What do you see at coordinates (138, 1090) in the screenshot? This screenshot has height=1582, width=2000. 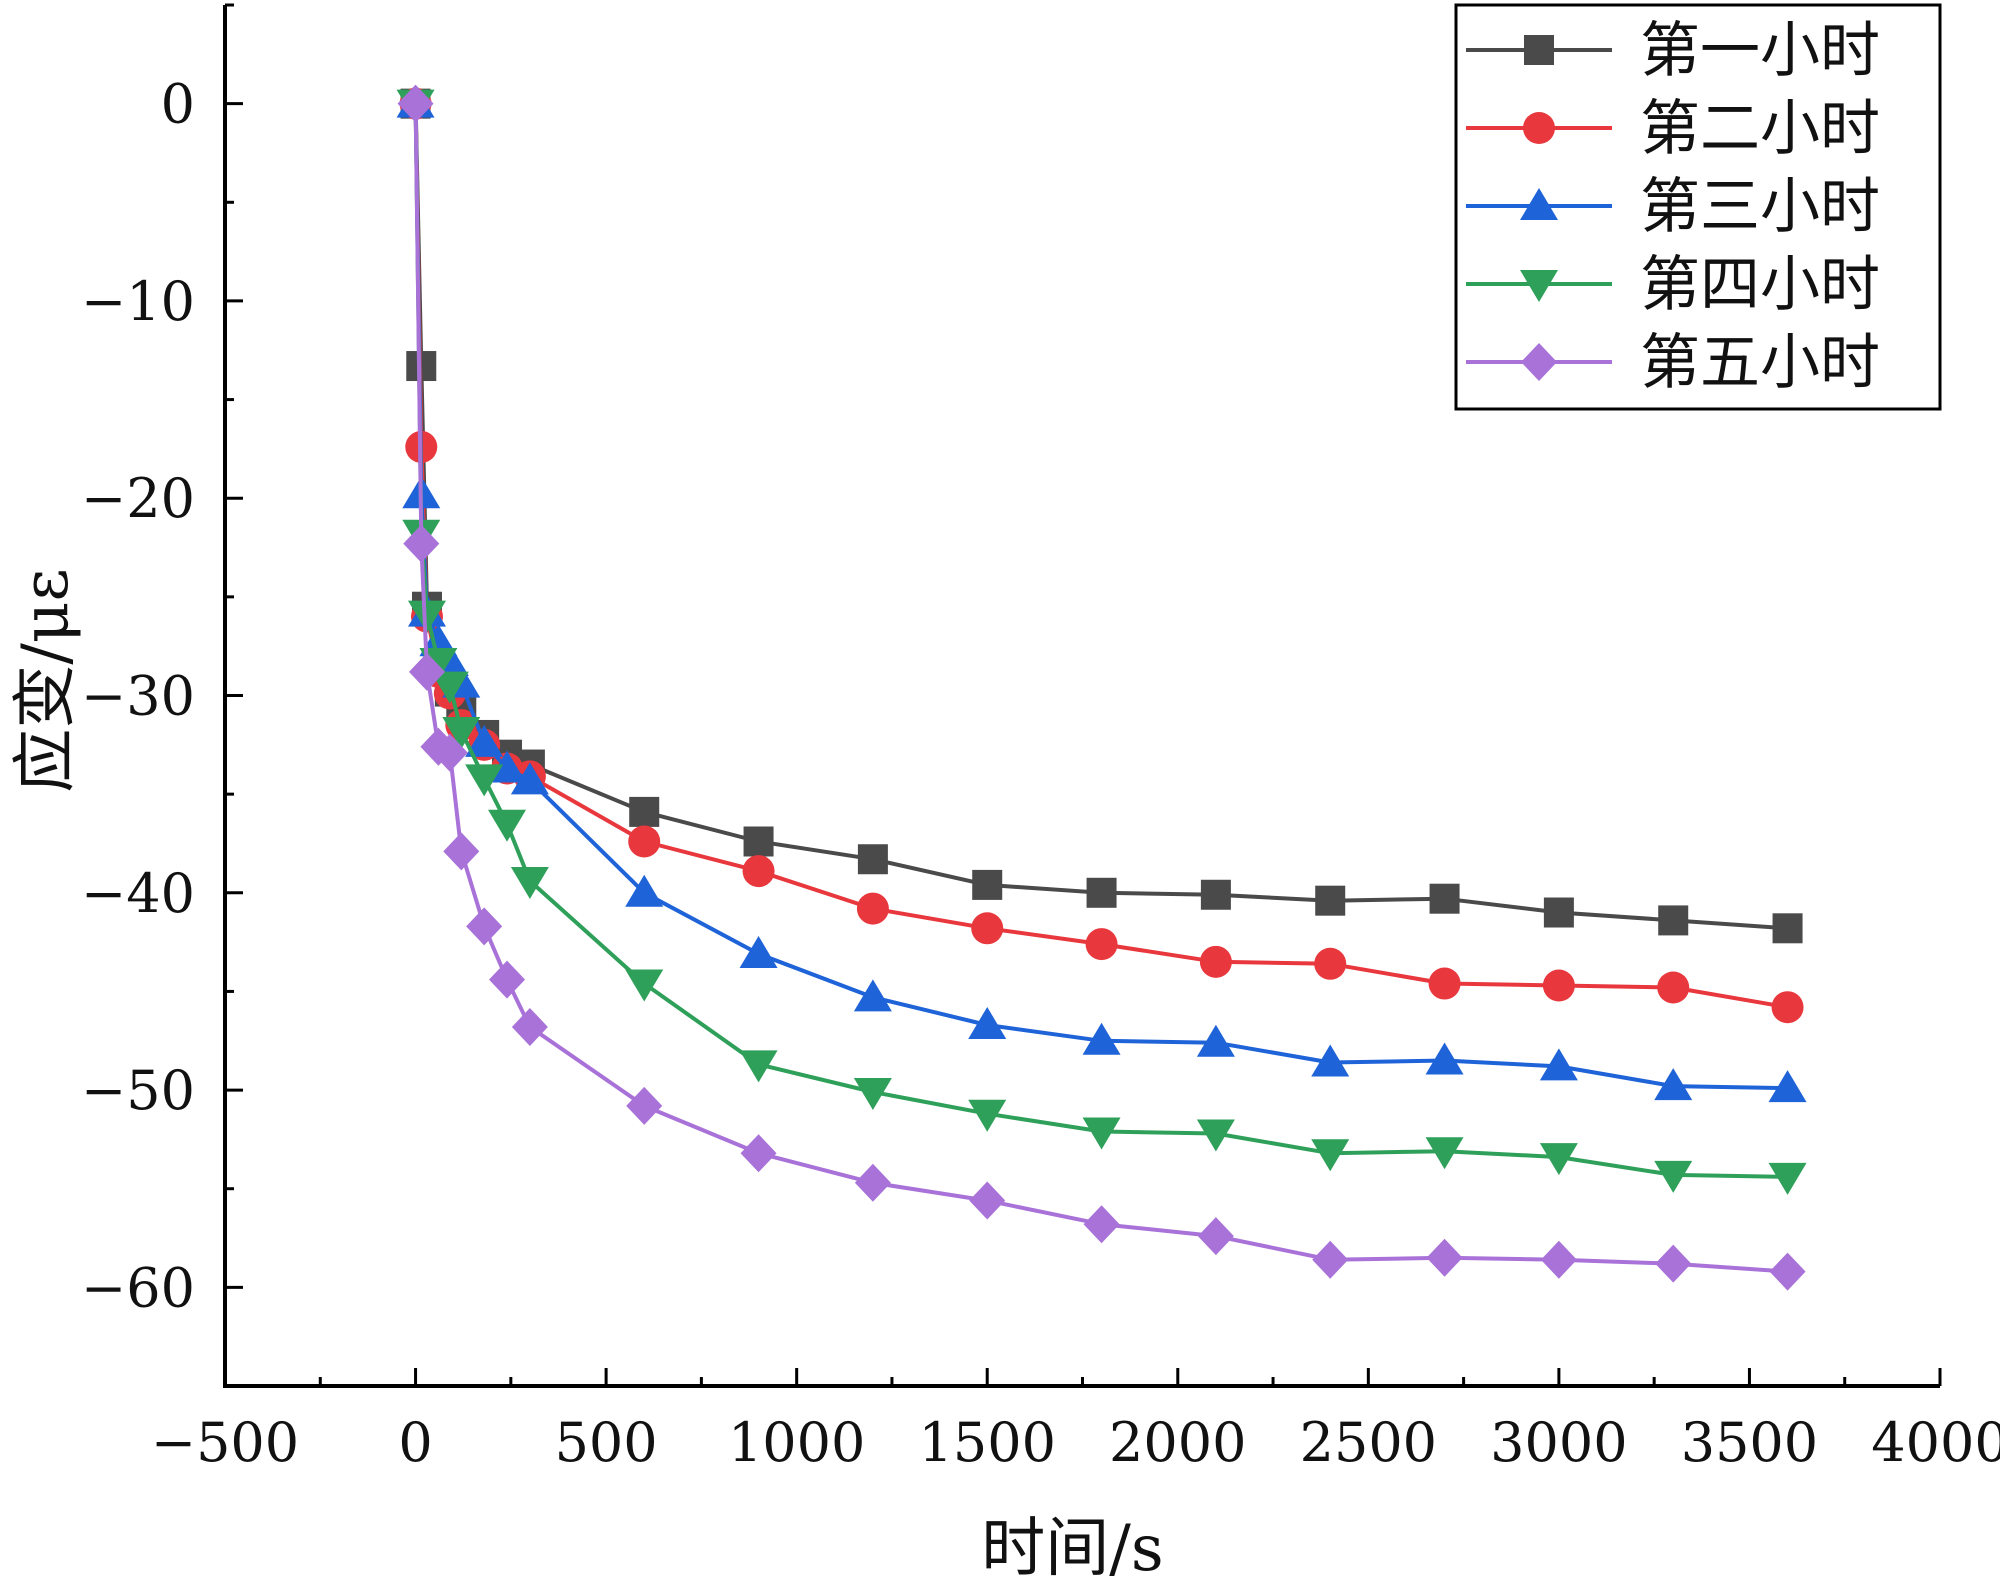 I see `y-tick-label: −50` at bounding box center [138, 1090].